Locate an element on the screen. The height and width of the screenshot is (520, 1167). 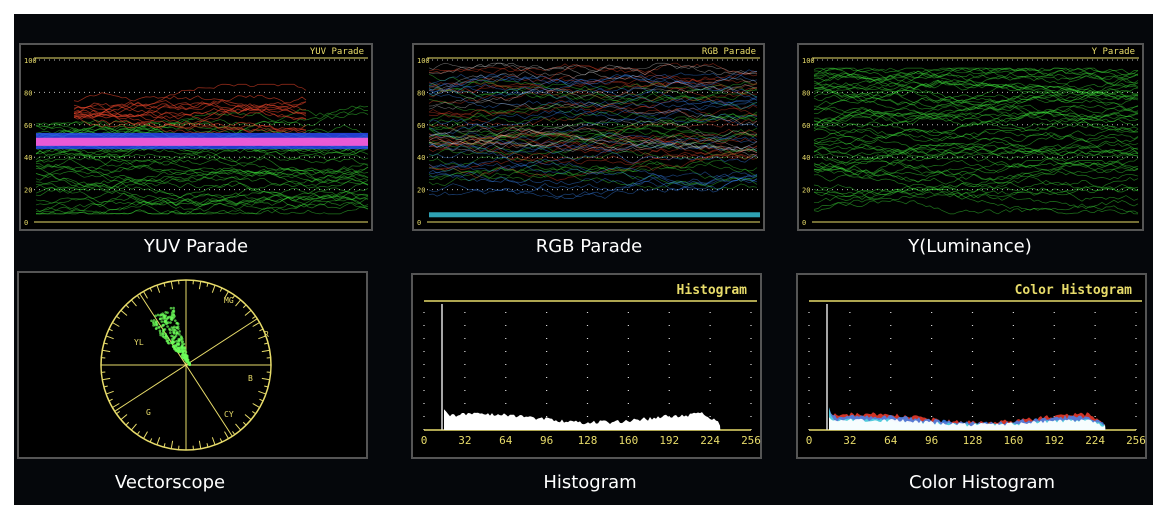
caption: Color Histogram is located at coordinates (982, 482).